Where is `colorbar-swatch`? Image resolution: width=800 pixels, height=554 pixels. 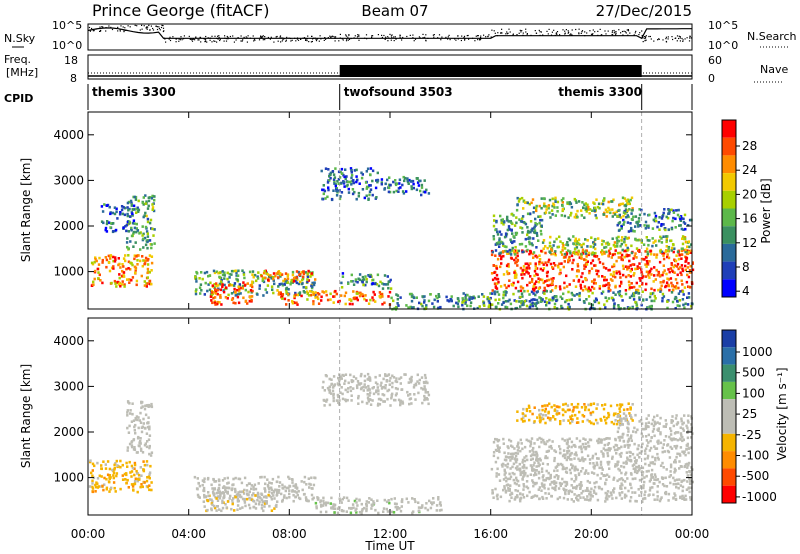
colorbar-swatch is located at coordinates (729, 270).